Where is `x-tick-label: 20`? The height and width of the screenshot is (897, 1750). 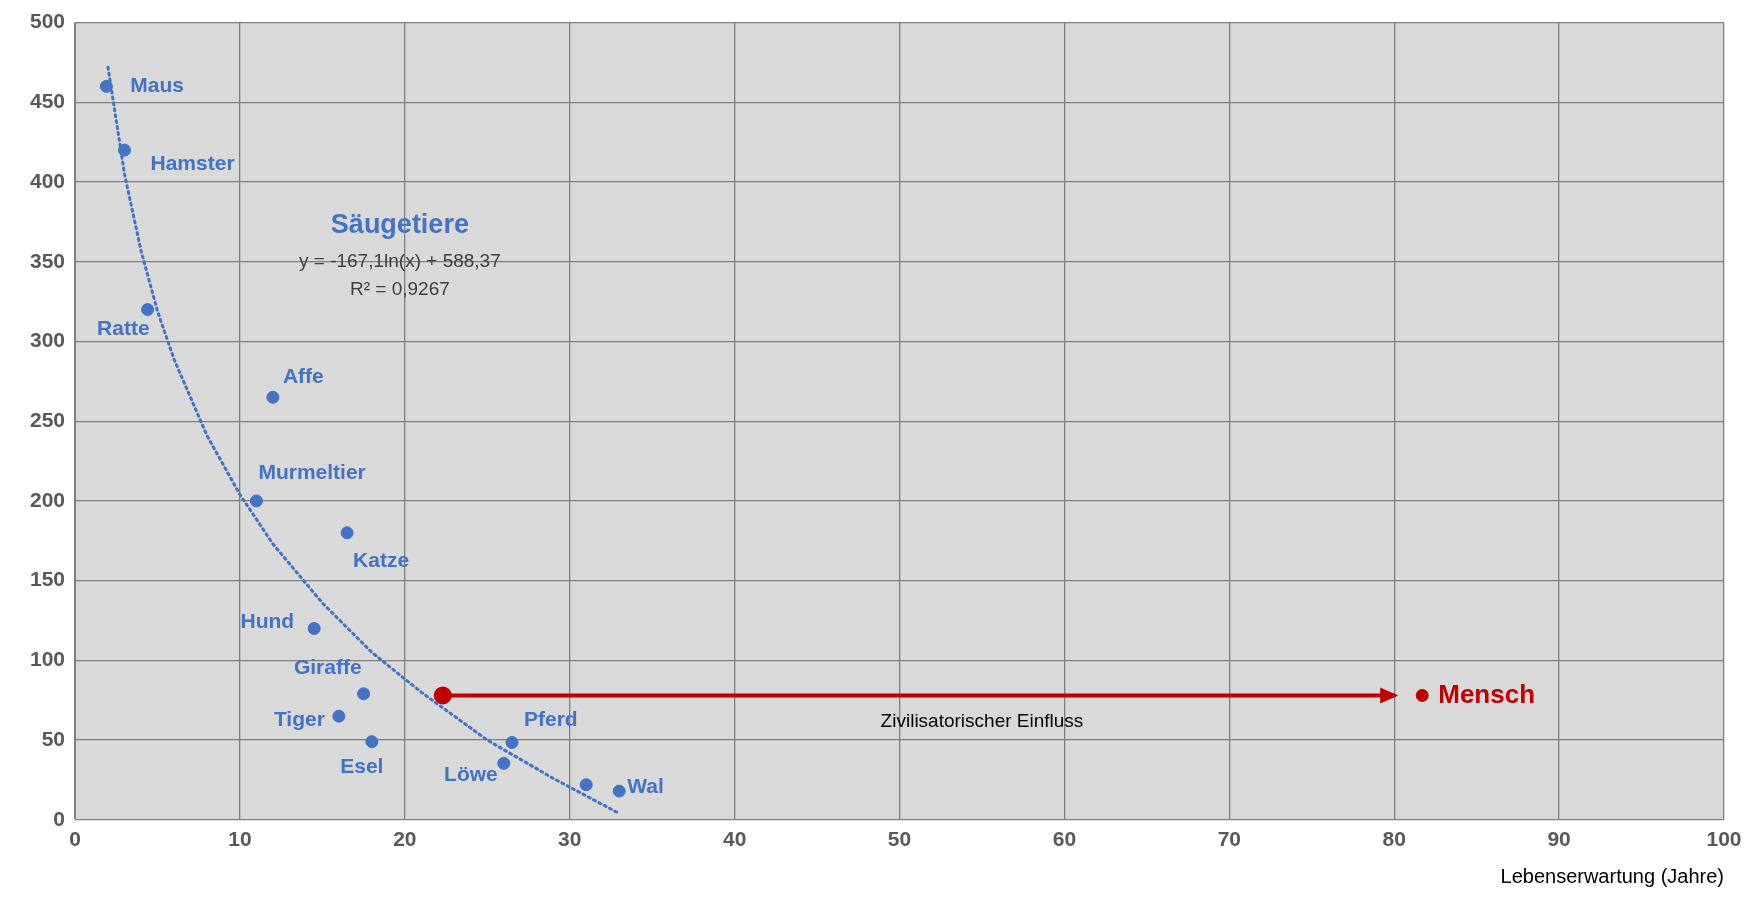
x-tick-label: 20 is located at coordinates (405, 839).